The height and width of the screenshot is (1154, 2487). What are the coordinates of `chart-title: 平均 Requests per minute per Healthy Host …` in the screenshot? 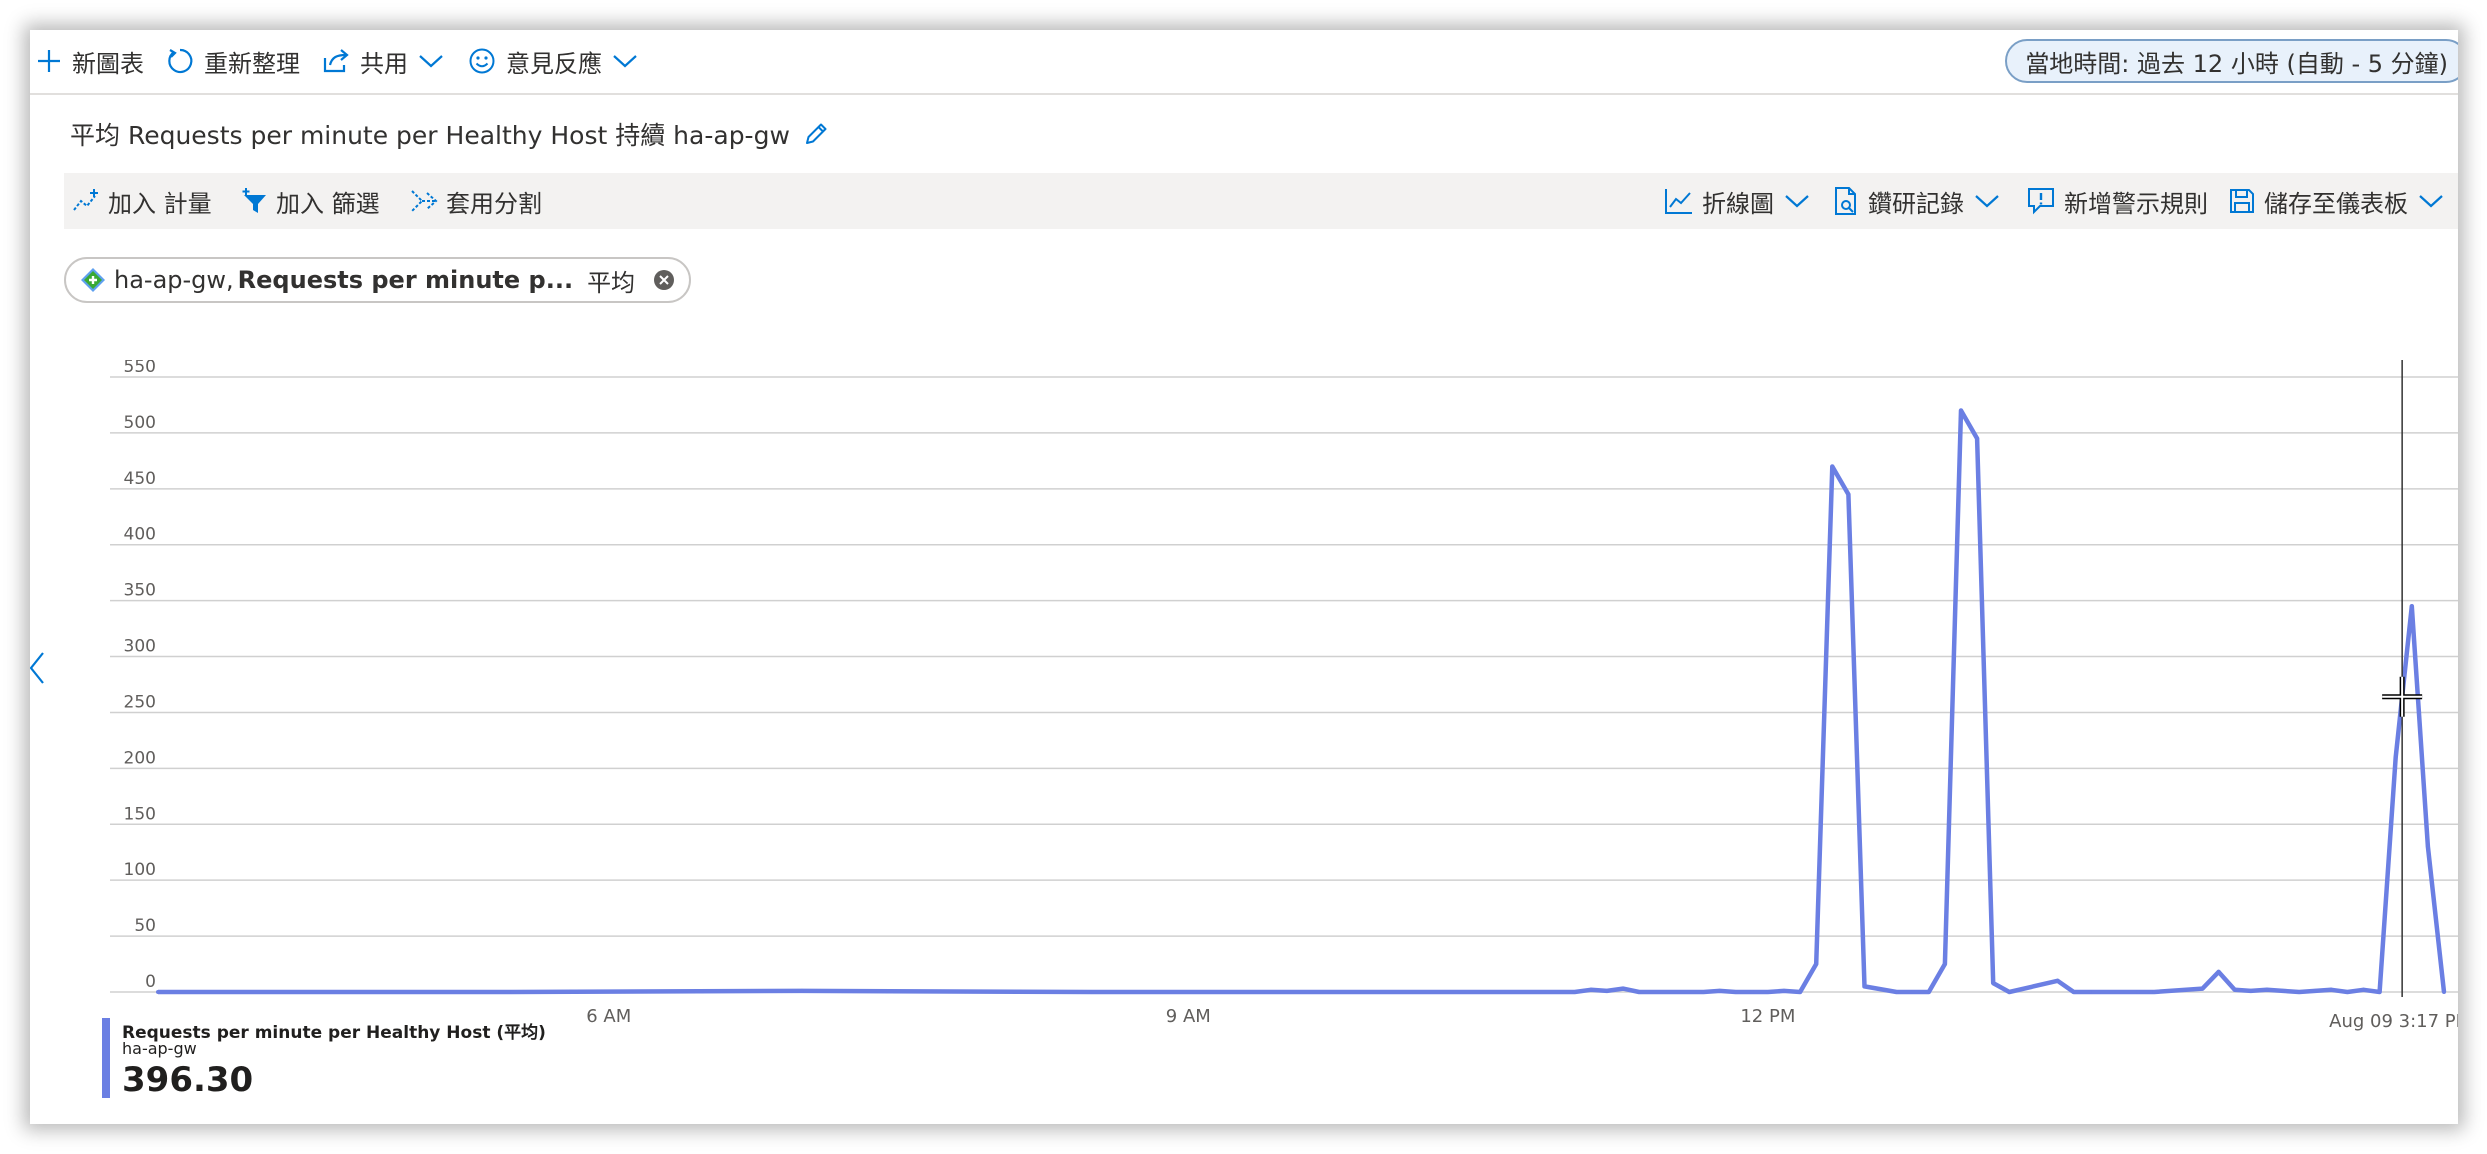 It's located at (430, 135).